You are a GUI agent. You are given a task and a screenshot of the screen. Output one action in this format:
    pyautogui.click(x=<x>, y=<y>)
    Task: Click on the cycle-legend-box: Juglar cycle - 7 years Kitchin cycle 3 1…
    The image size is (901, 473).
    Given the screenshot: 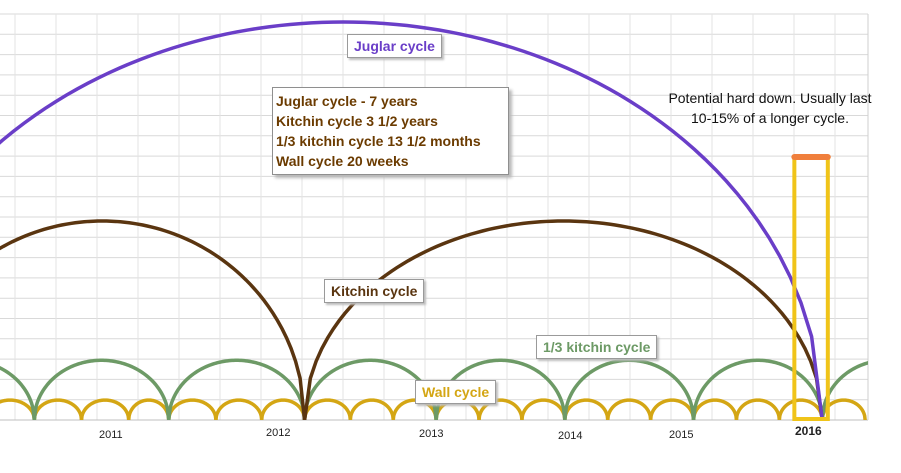 What is the action you would take?
    pyautogui.click(x=390, y=131)
    